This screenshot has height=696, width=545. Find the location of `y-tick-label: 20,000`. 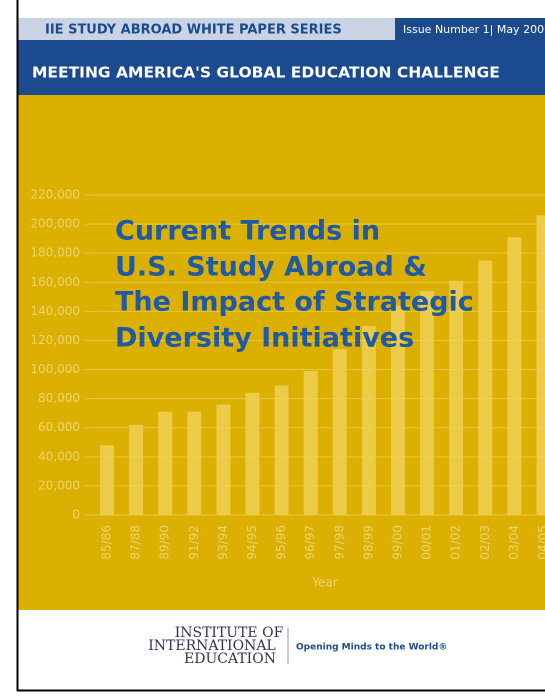

y-tick-label: 20,000 is located at coordinates (59, 485).